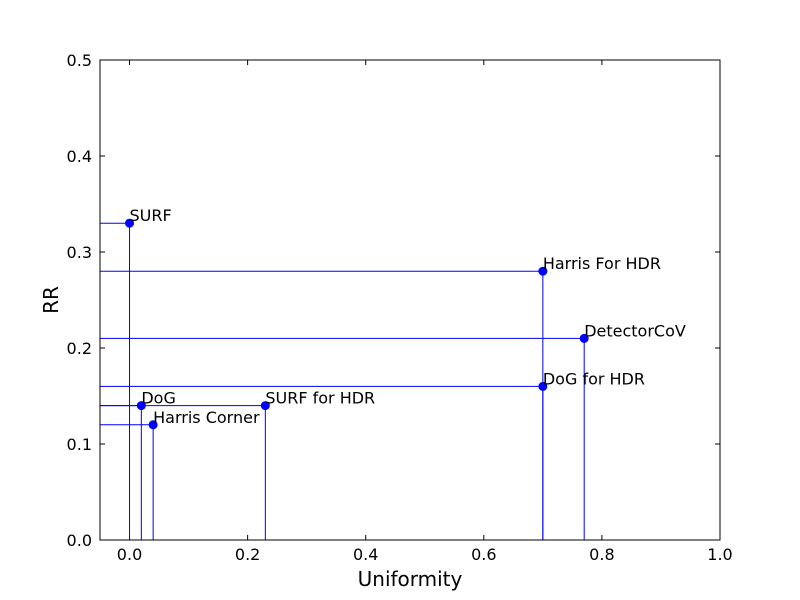 The width and height of the screenshot is (800, 600). Describe the element at coordinates (79, 348) in the screenshot. I see `y-tick-label: 0.2` at that location.